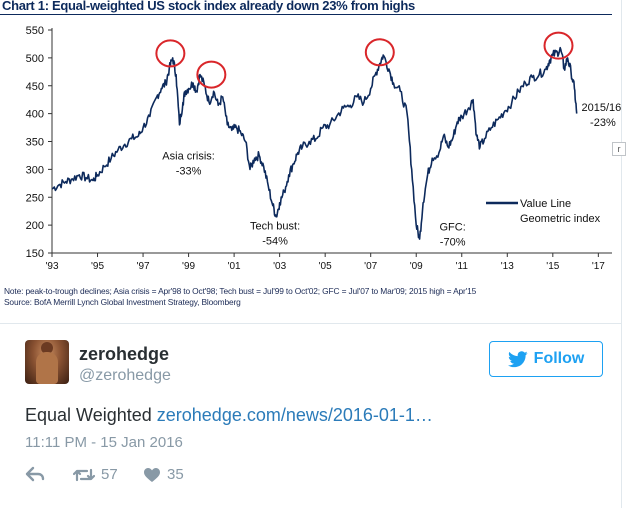 This screenshot has width=640, height=508. Describe the element at coordinates (416, 266) in the screenshot. I see `x-tick-label-2009: '09` at that location.